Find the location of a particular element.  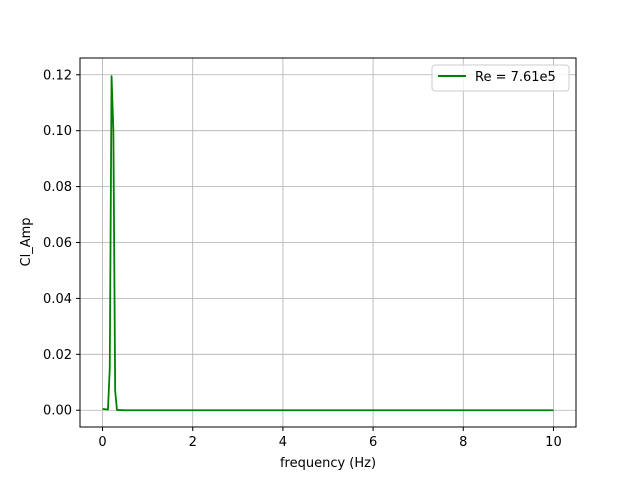

y-tick-label: 0.12 is located at coordinates (57, 75).